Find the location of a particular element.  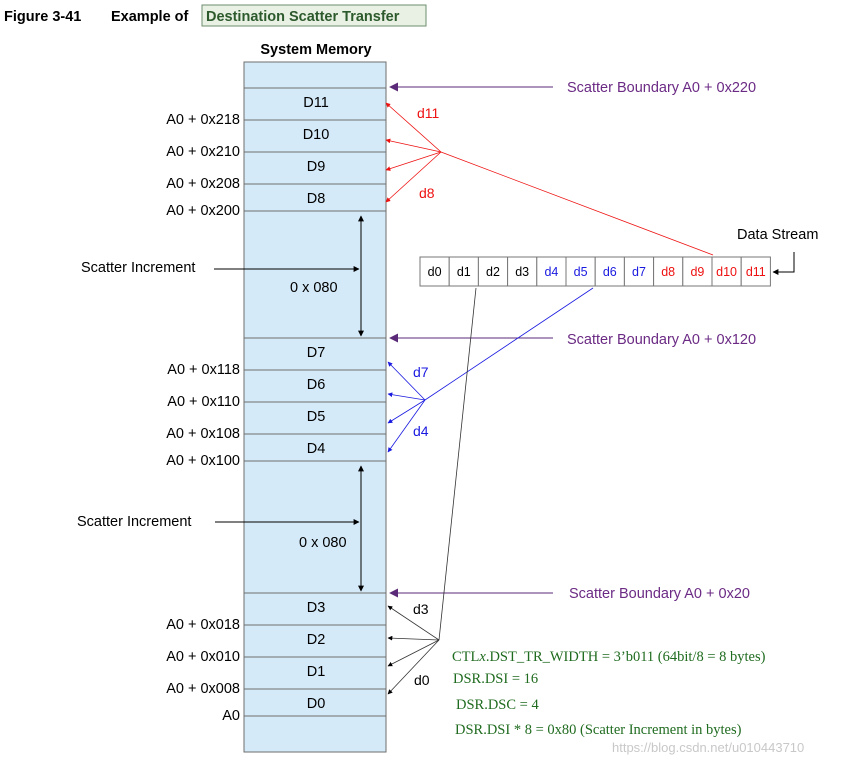

address-label: A0 + 0x010 is located at coordinates (203, 657).